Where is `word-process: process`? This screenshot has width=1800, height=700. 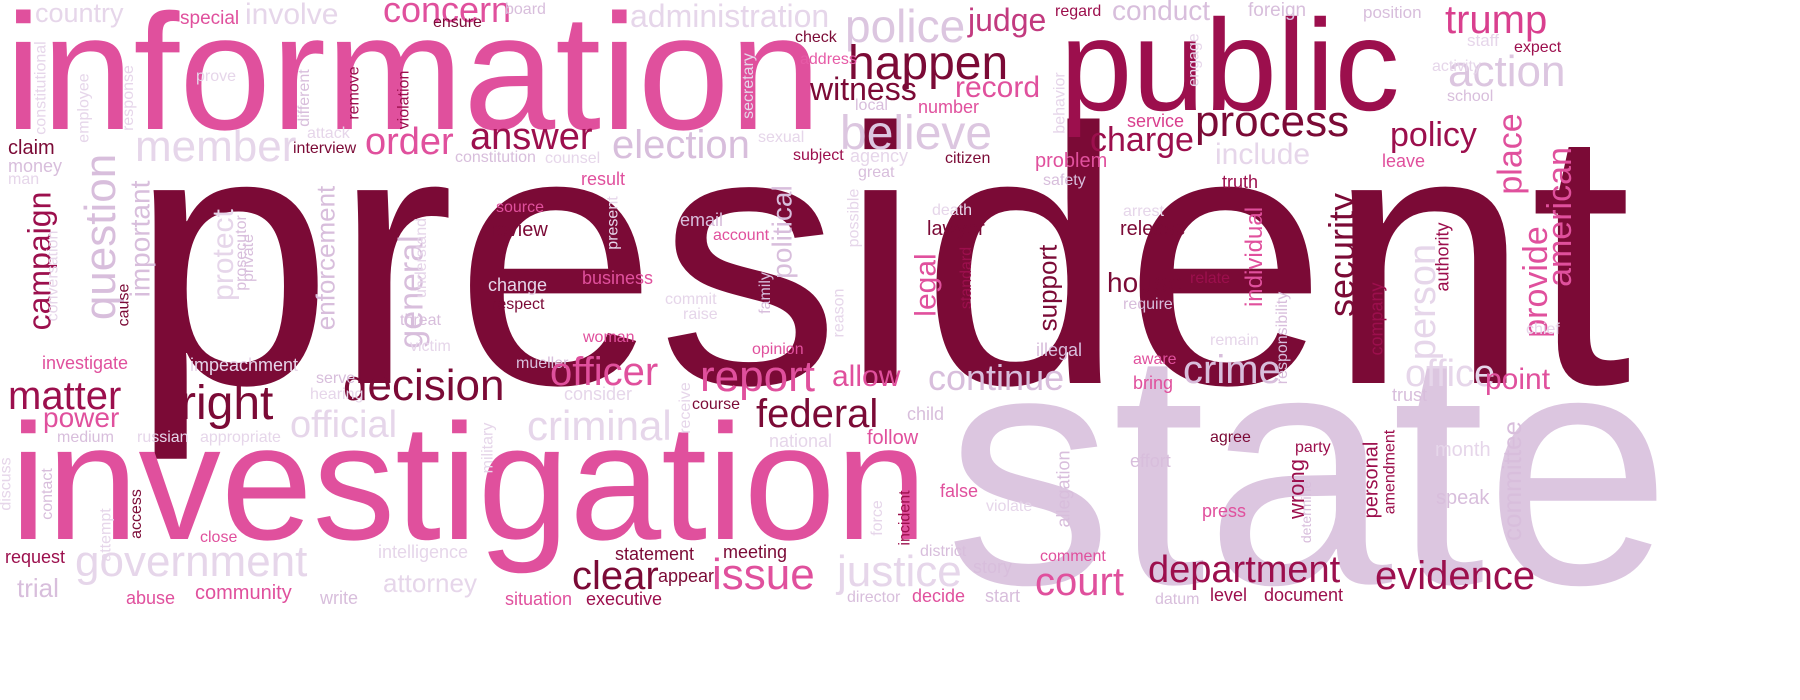 word-process: process is located at coordinates (1272, 121).